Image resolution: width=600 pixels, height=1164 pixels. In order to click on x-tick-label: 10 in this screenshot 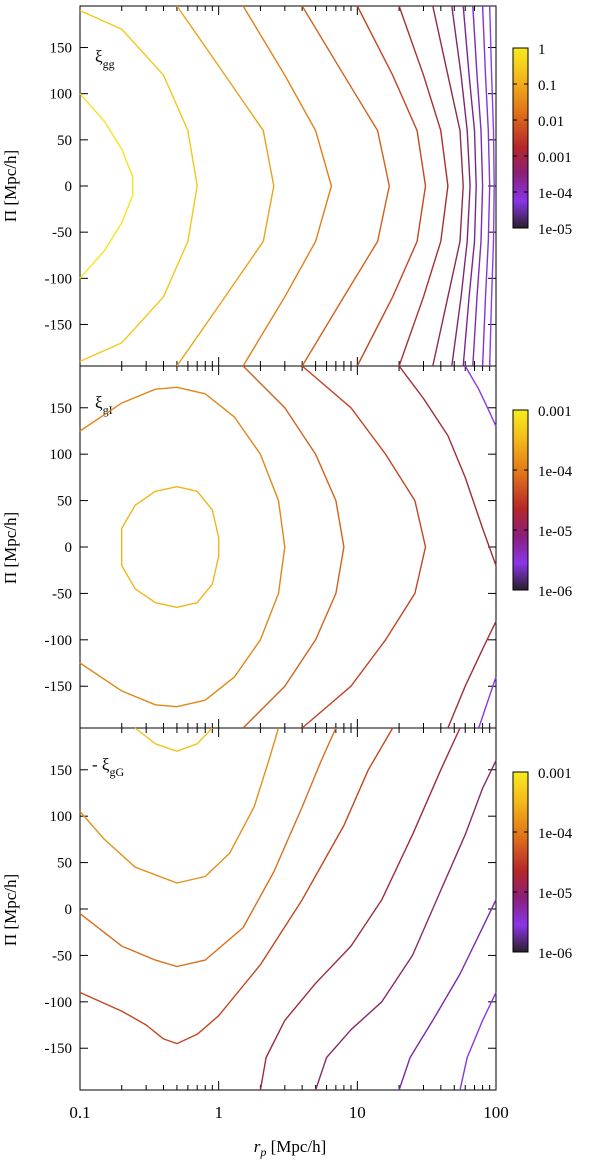, I will do `click(357, 1112)`.